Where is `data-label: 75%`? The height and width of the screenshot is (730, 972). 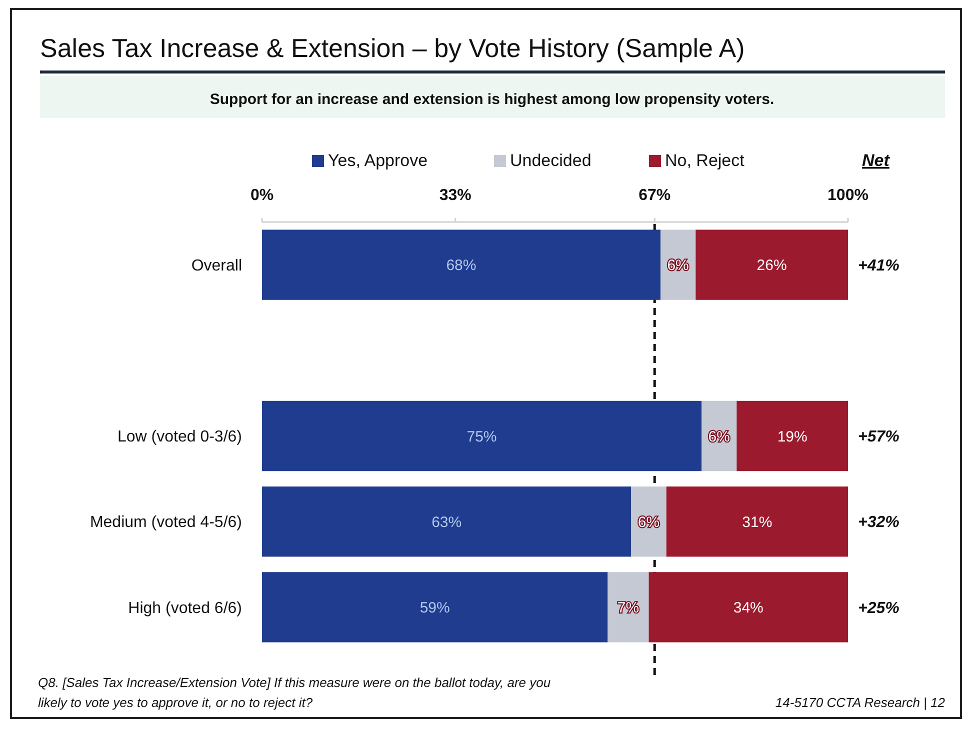 data-label: 75% is located at coordinates (481, 437).